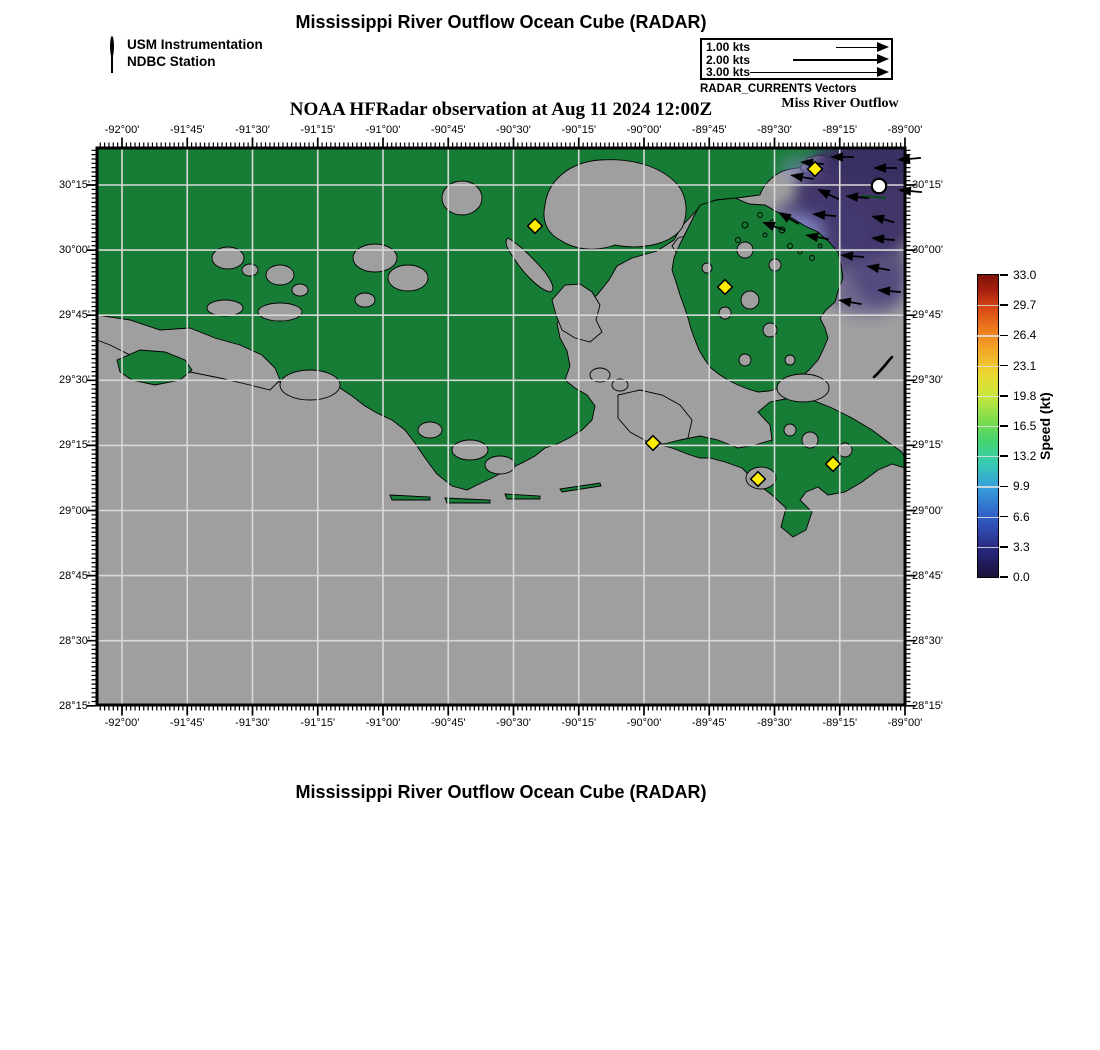 This screenshot has width=1100, height=1050. I want to click on lon-tick-label-bottom: -91°45', so click(187, 723).